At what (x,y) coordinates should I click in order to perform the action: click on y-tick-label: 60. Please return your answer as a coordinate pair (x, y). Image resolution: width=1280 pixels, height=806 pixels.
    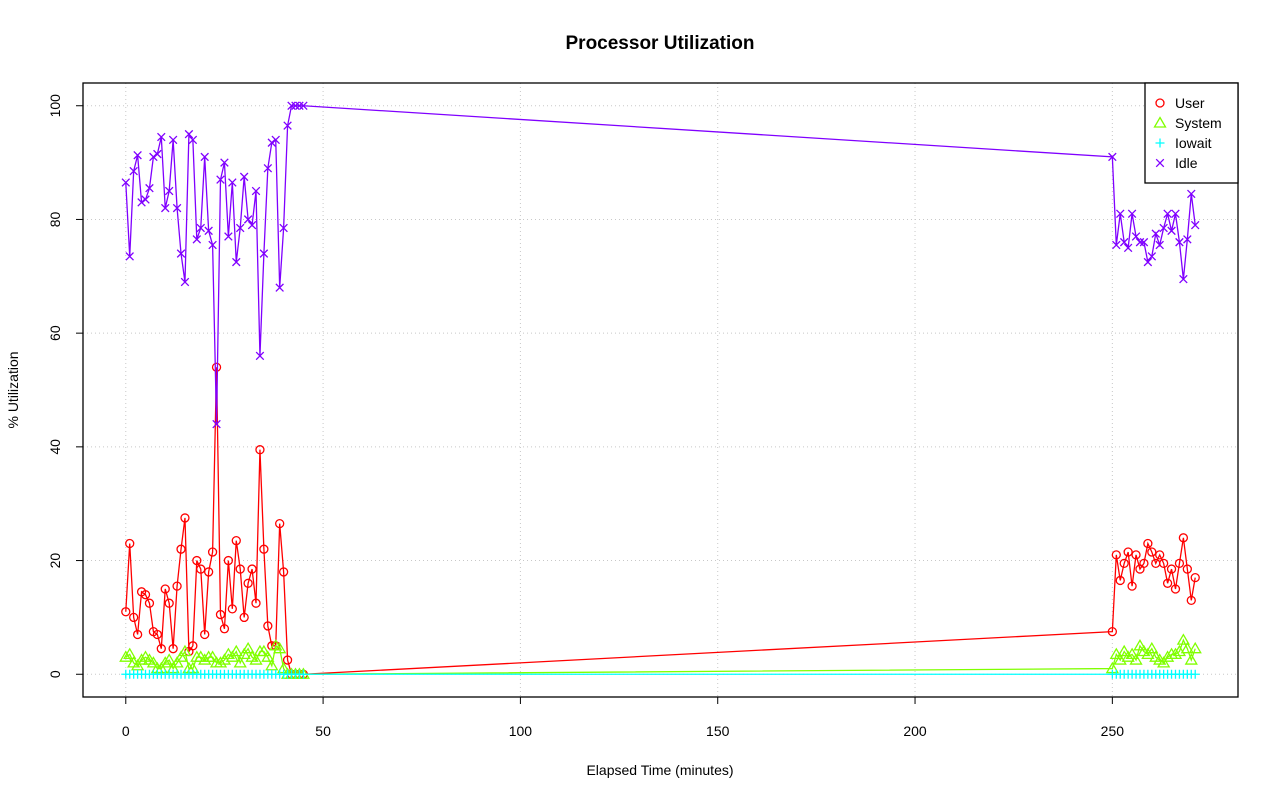
    Looking at the image, I should click on (55, 333).